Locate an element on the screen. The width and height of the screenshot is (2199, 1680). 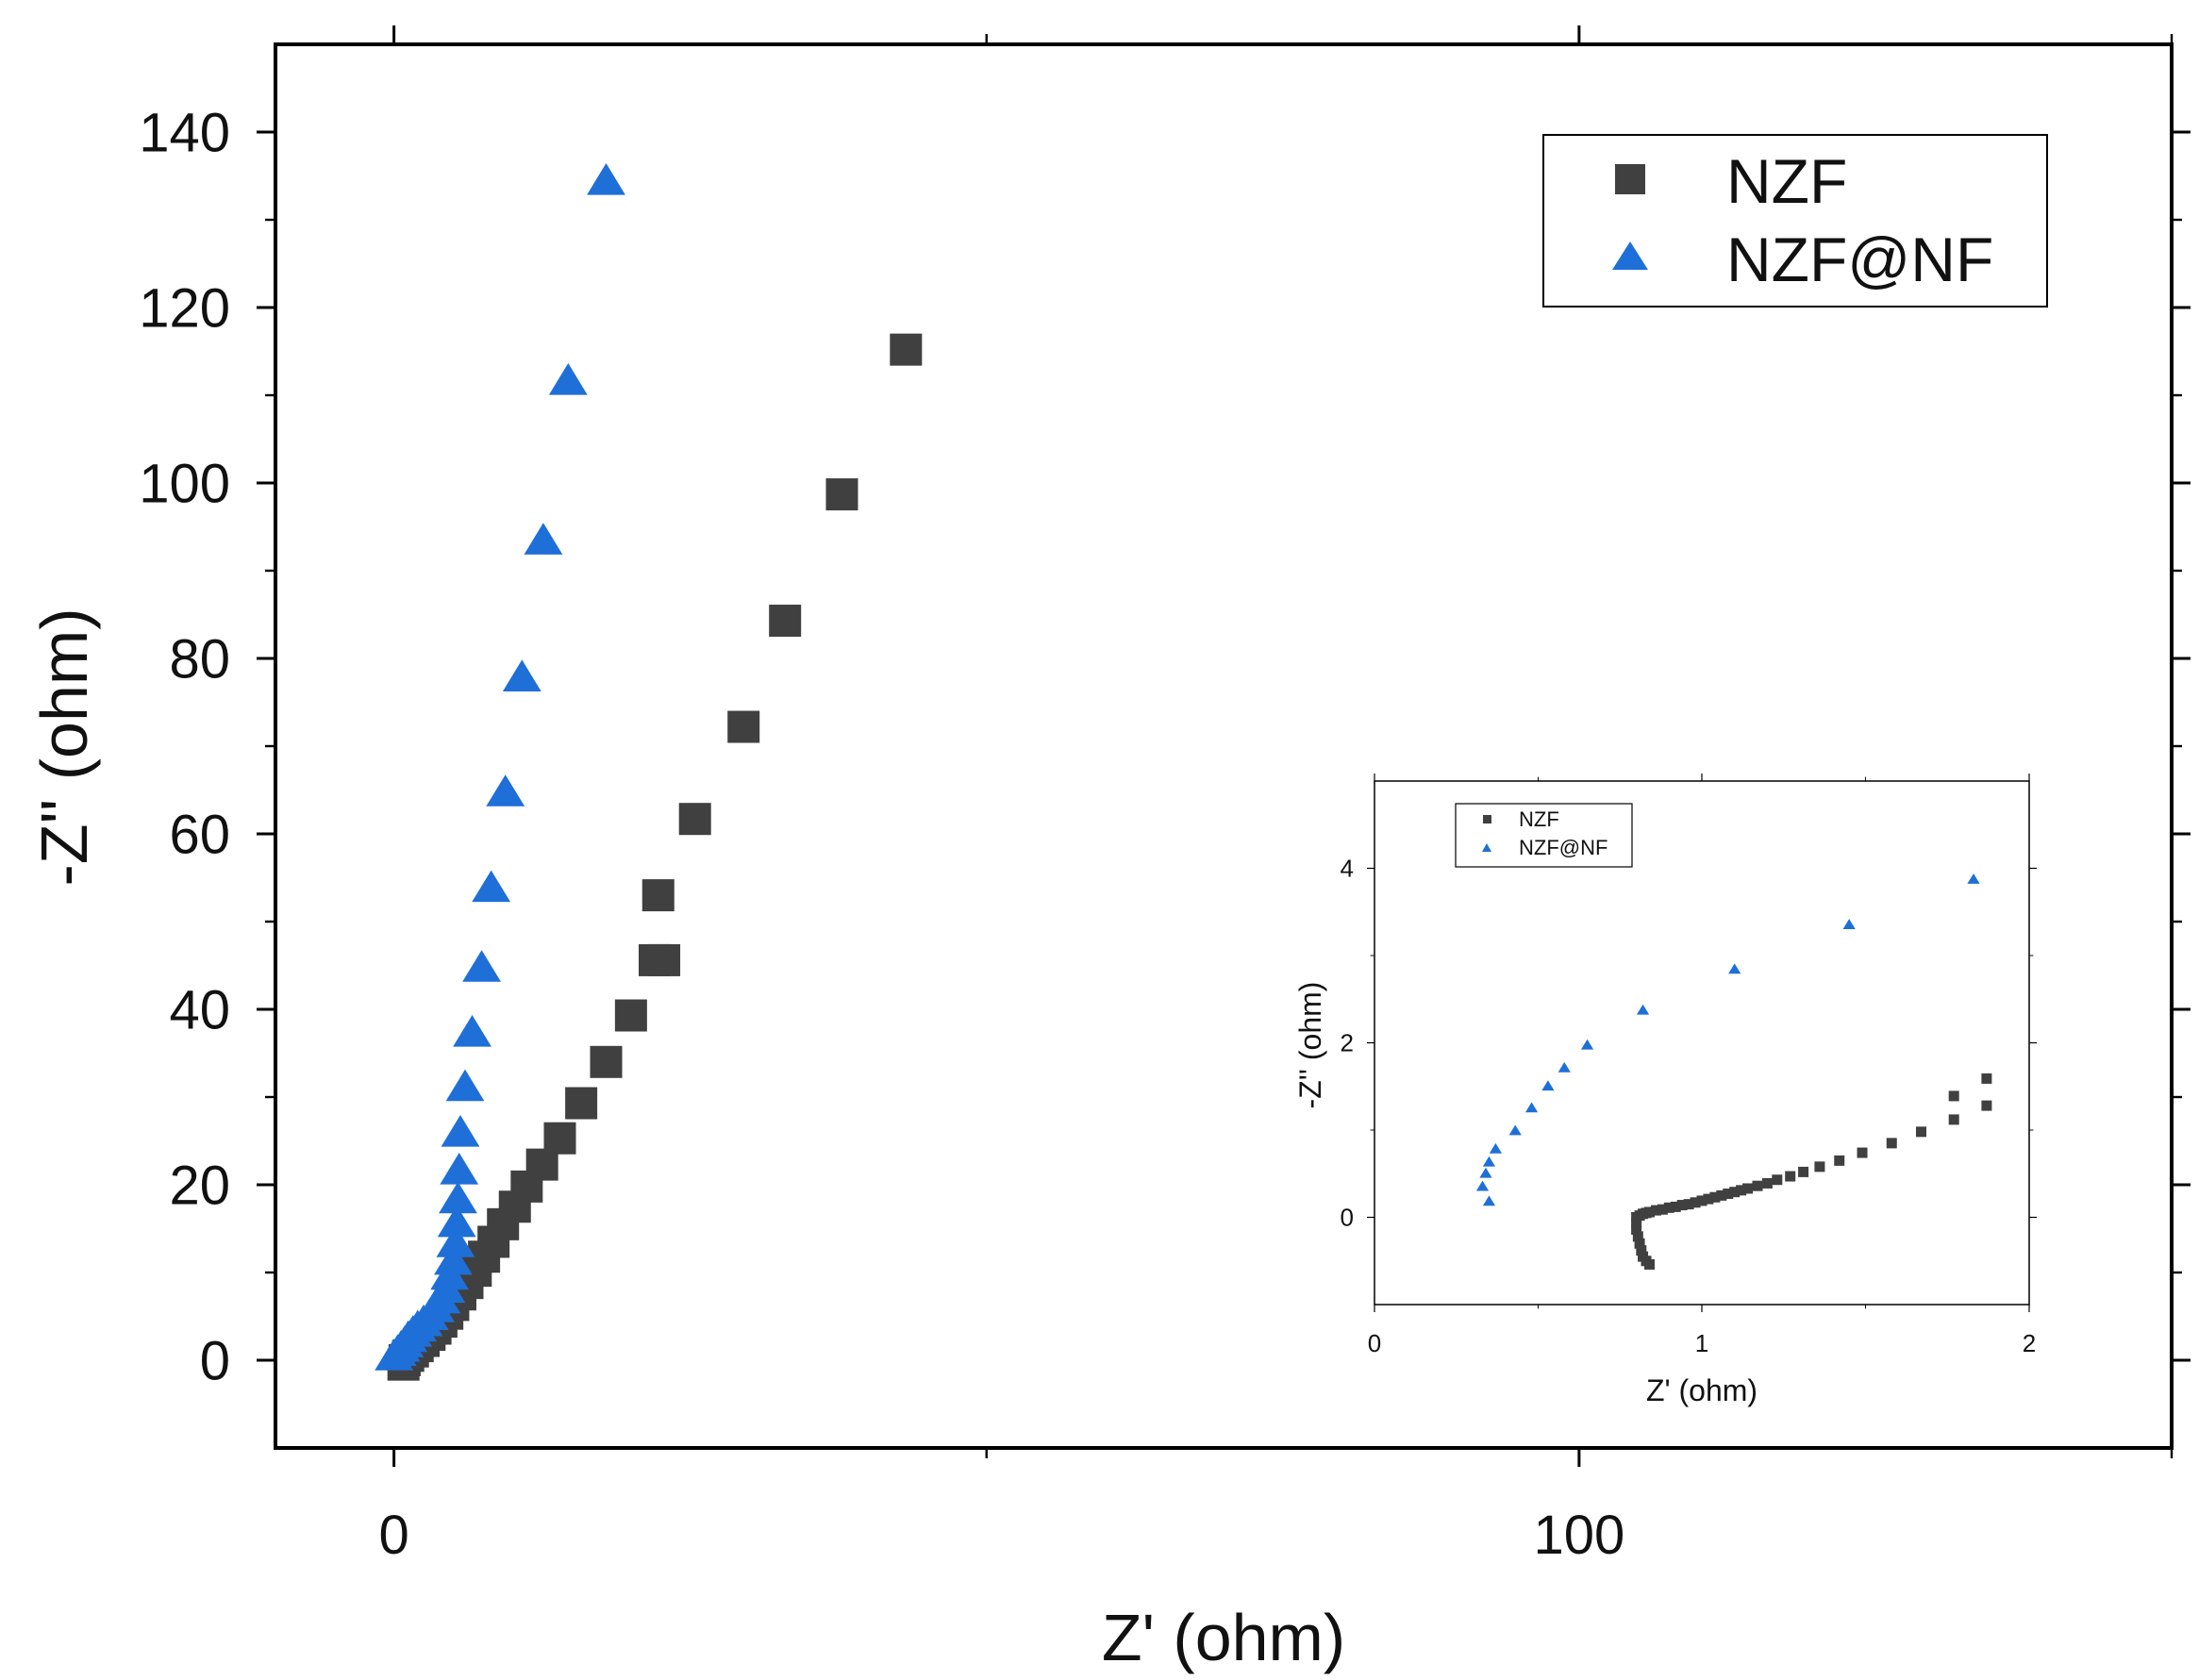
inset-y-tick-label: 2 is located at coordinates (1347, 1043).